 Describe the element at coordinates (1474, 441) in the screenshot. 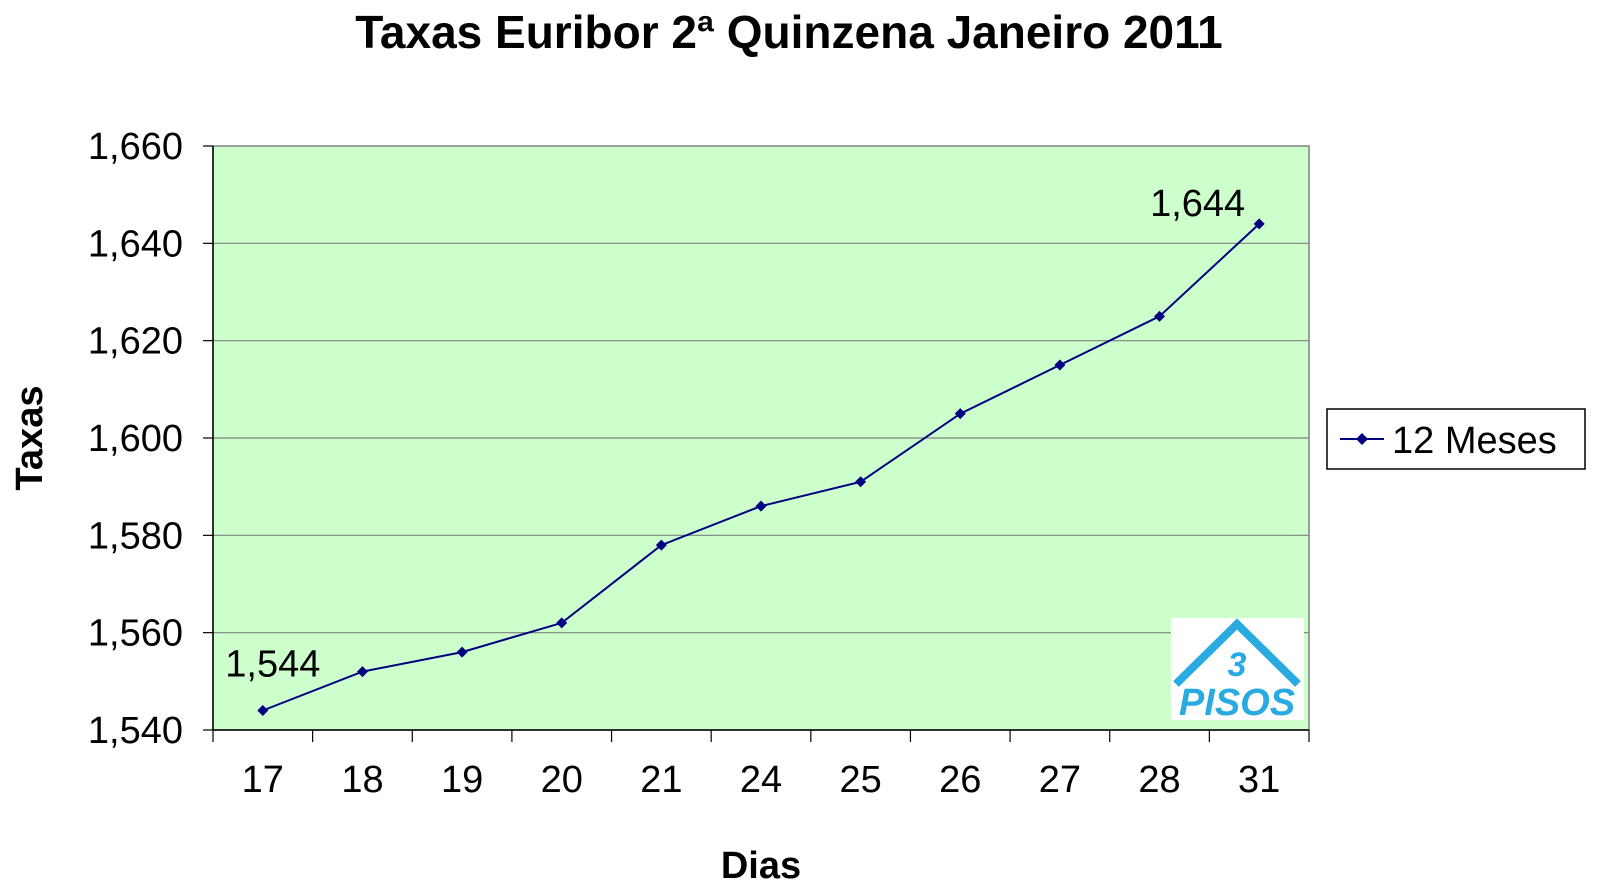

I see `legend-label: 12 Meses` at that location.